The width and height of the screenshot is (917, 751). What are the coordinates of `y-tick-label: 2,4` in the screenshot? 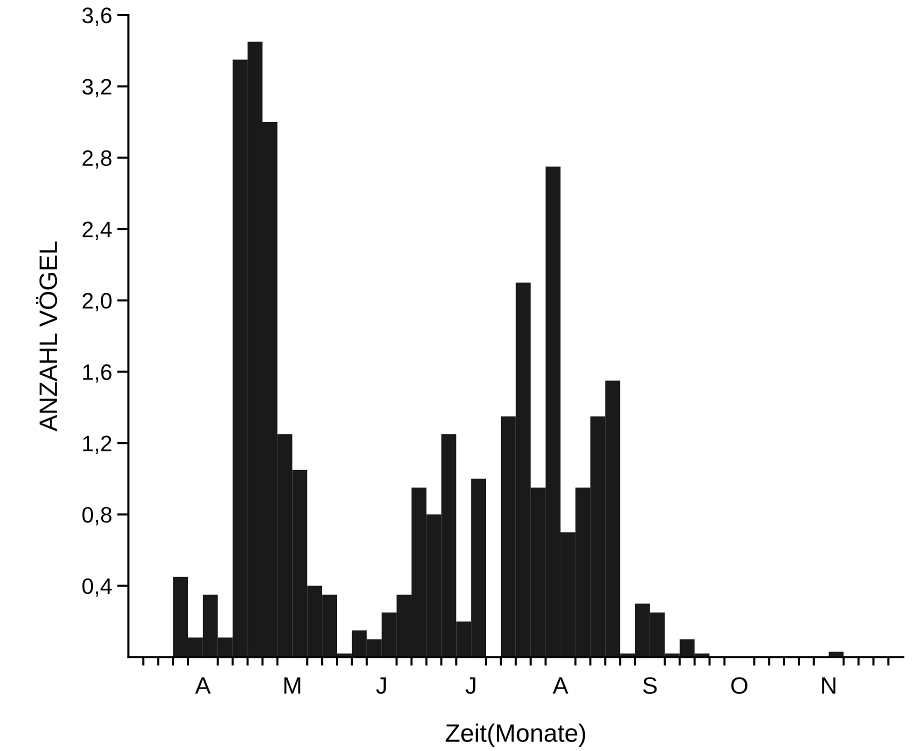 It's located at (97, 231).